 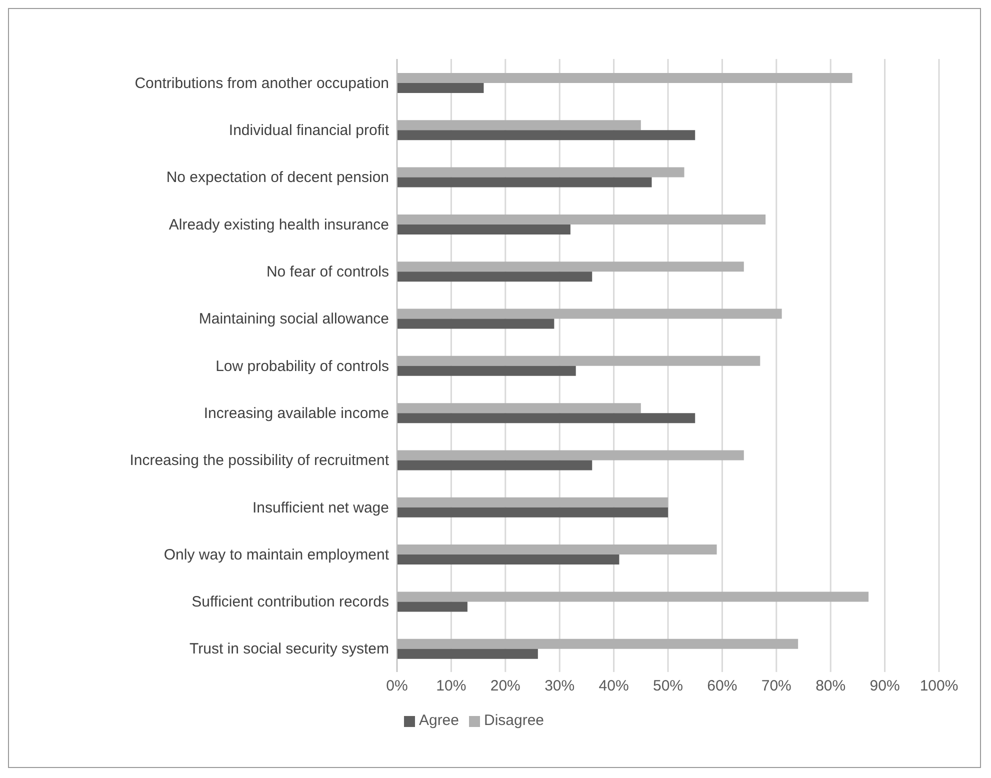 I want to click on y-tick-label: Sufficient contribution records, so click(x=290, y=602).